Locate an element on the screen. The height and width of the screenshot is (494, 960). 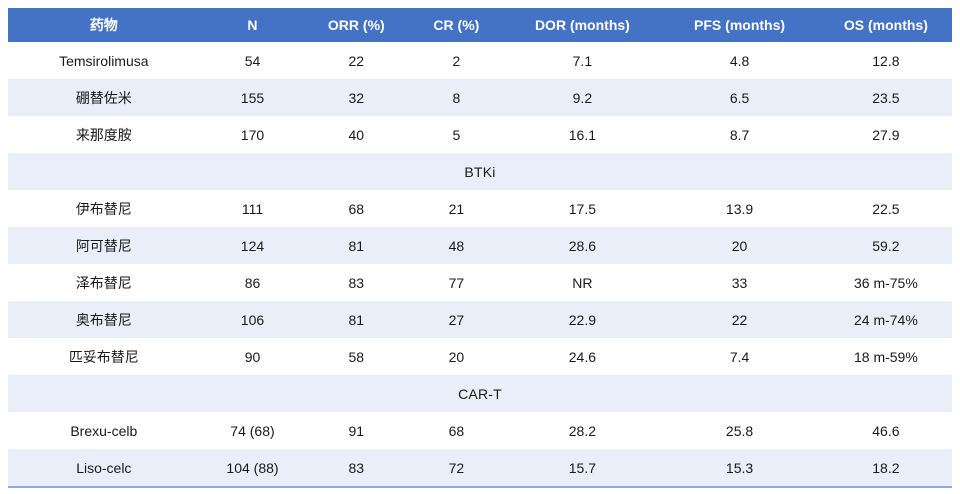
value-cell: 91 is located at coordinates (356, 430).